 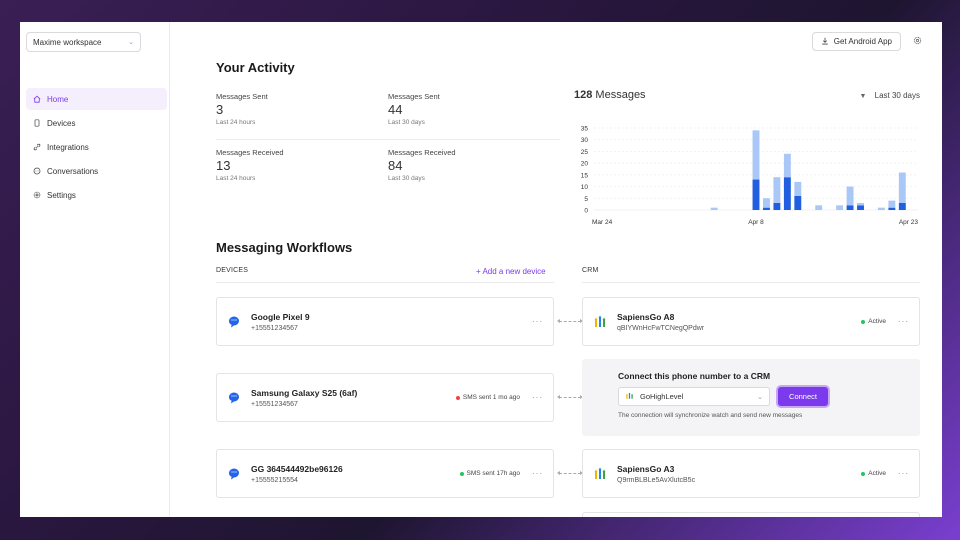 I want to click on device-name: Google Pixel 9, so click(x=280, y=316).